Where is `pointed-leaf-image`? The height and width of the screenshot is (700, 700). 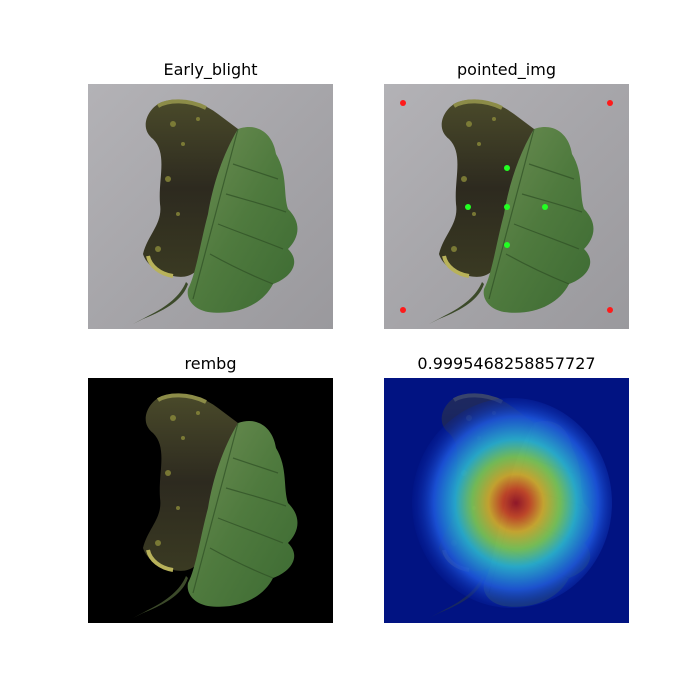 pointed-leaf-image is located at coordinates (506, 206).